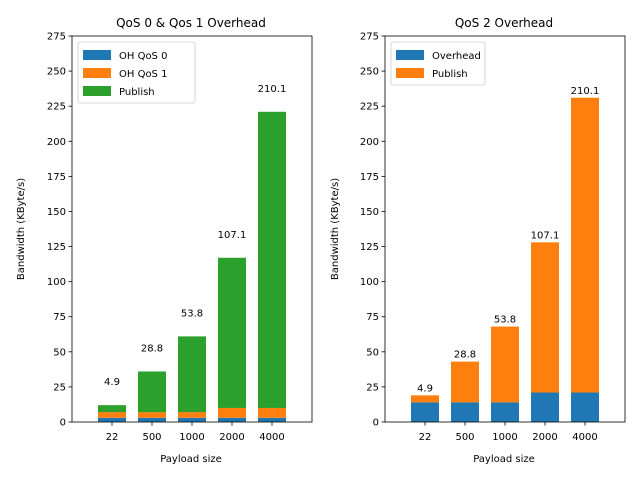 The image size is (640, 480). I want to click on legend-entry: Overhead, so click(456, 56).